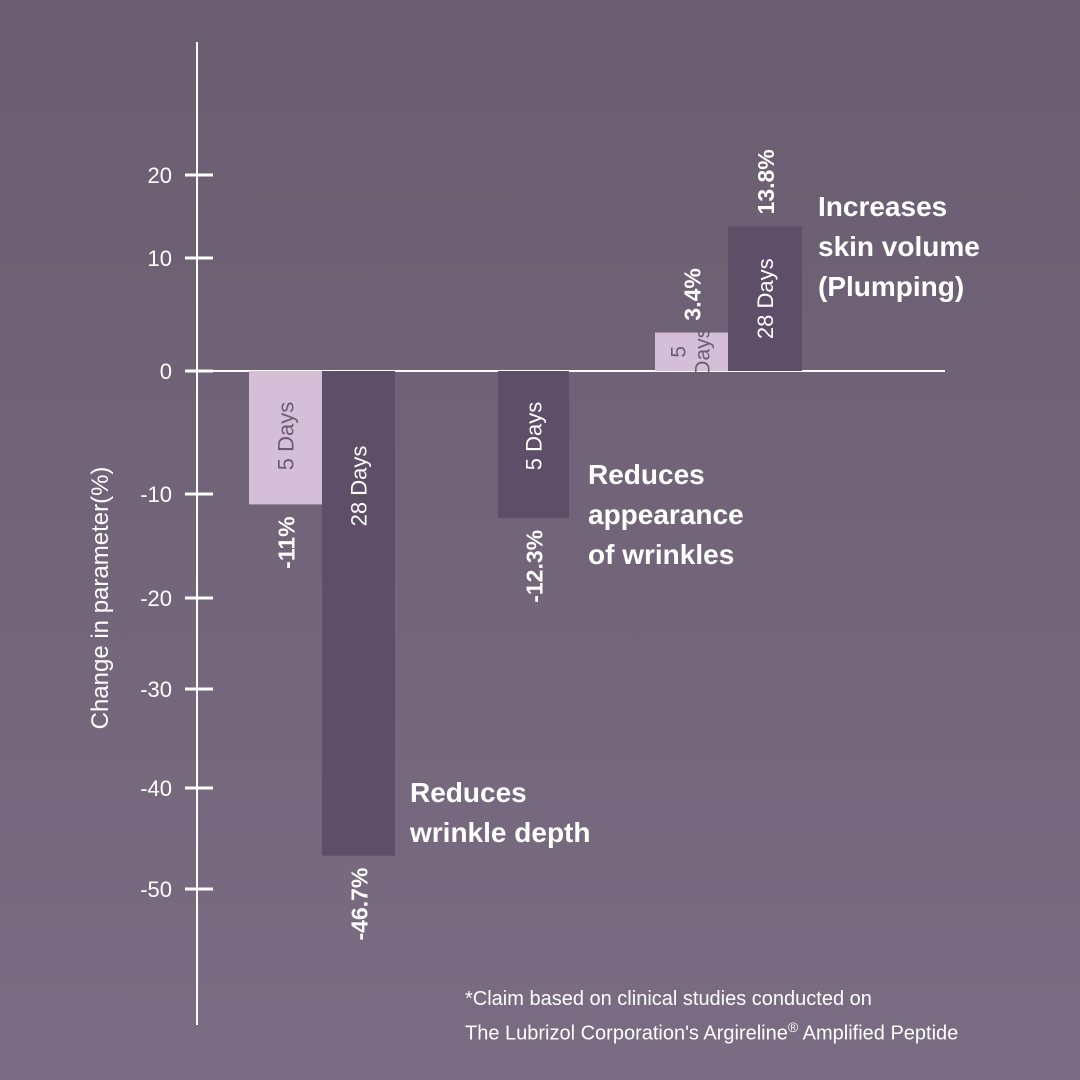 The image size is (1080, 1080). Describe the element at coordinates (535, 566) in the screenshot. I see `bar-value-label: -12.3%` at that location.